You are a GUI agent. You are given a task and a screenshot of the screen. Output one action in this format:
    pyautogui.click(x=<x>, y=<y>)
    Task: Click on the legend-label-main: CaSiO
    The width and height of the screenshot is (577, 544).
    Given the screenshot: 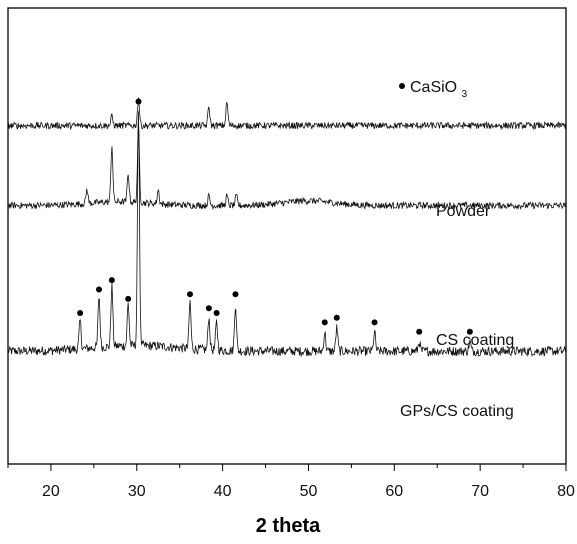 What is the action you would take?
    pyautogui.click(x=433, y=87)
    